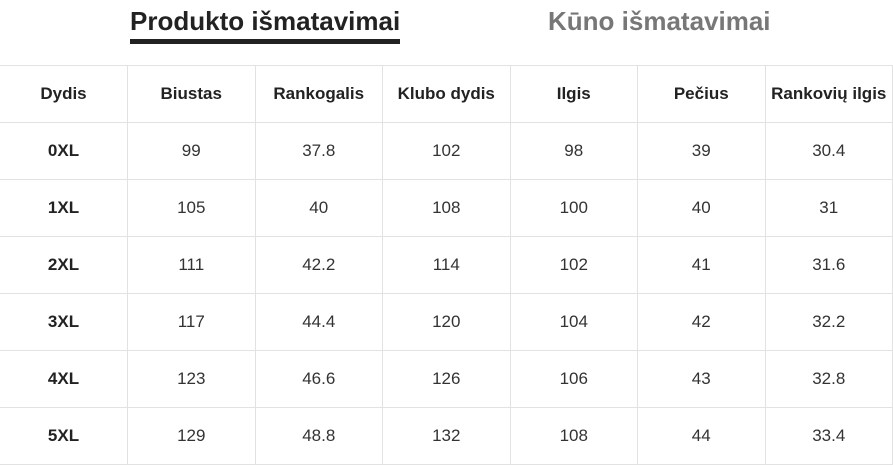 The width and height of the screenshot is (893, 466). What do you see at coordinates (828, 265) in the screenshot?
I see `measurement-cell: 31.6` at bounding box center [828, 265].